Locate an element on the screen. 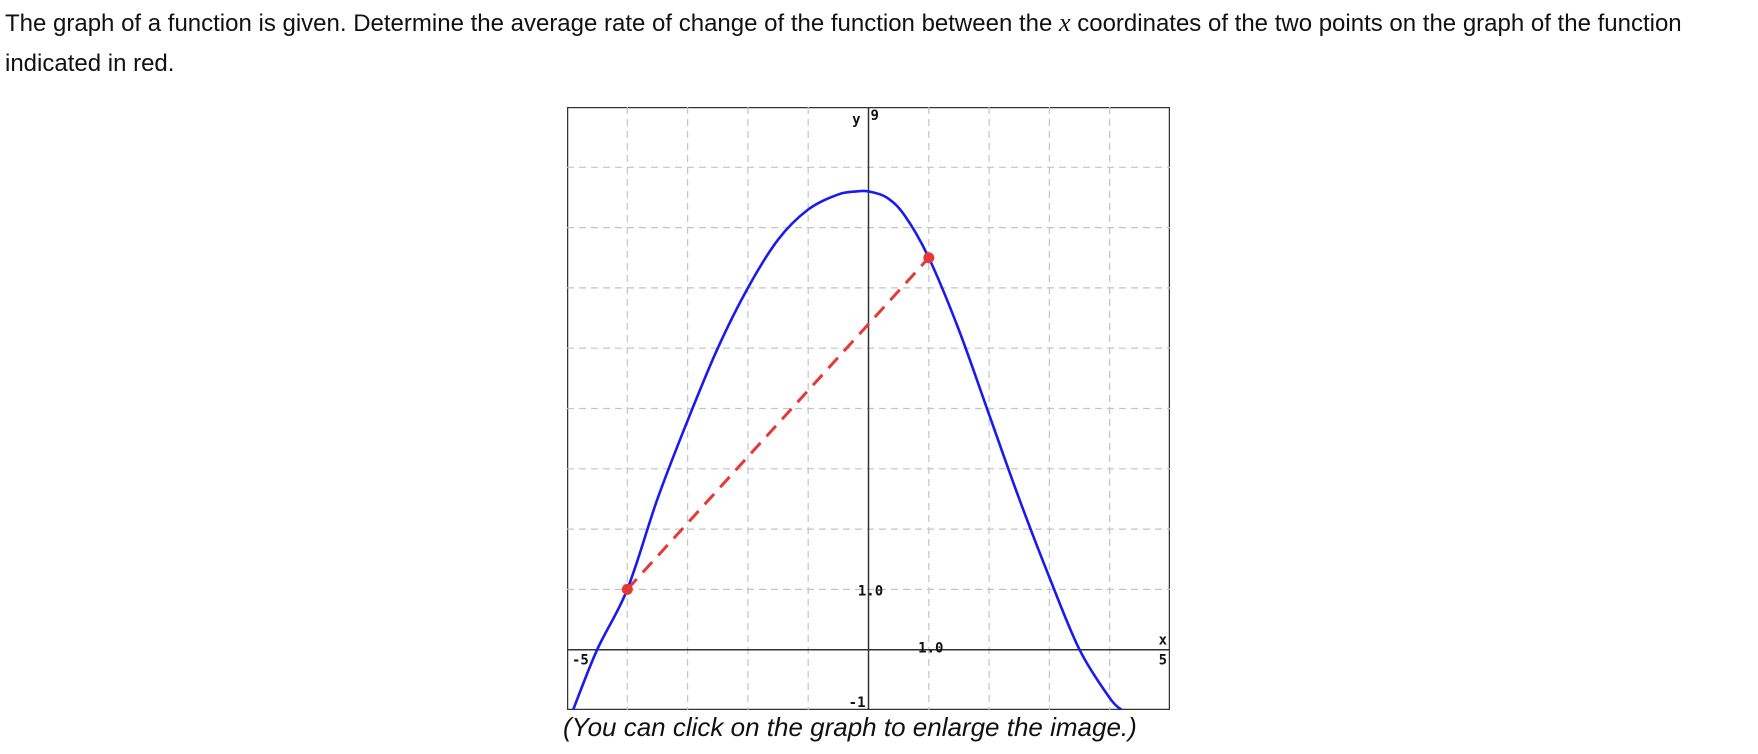 This screenshot has height=754, width=1758. x-max-tick-label: 5 is located at coordinates (1163, 661).